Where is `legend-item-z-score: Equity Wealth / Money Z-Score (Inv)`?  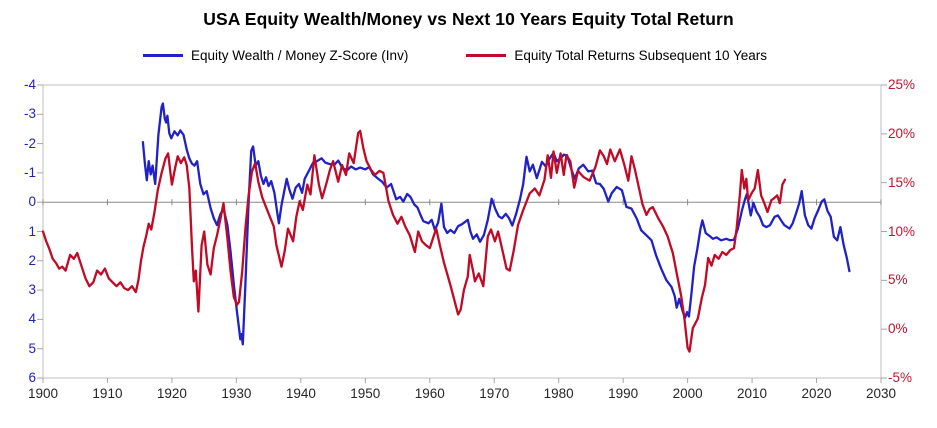 legend-item-z-score: Equity Wealth / Money Z-Score (Inv) is located at coordinates (275, 55).